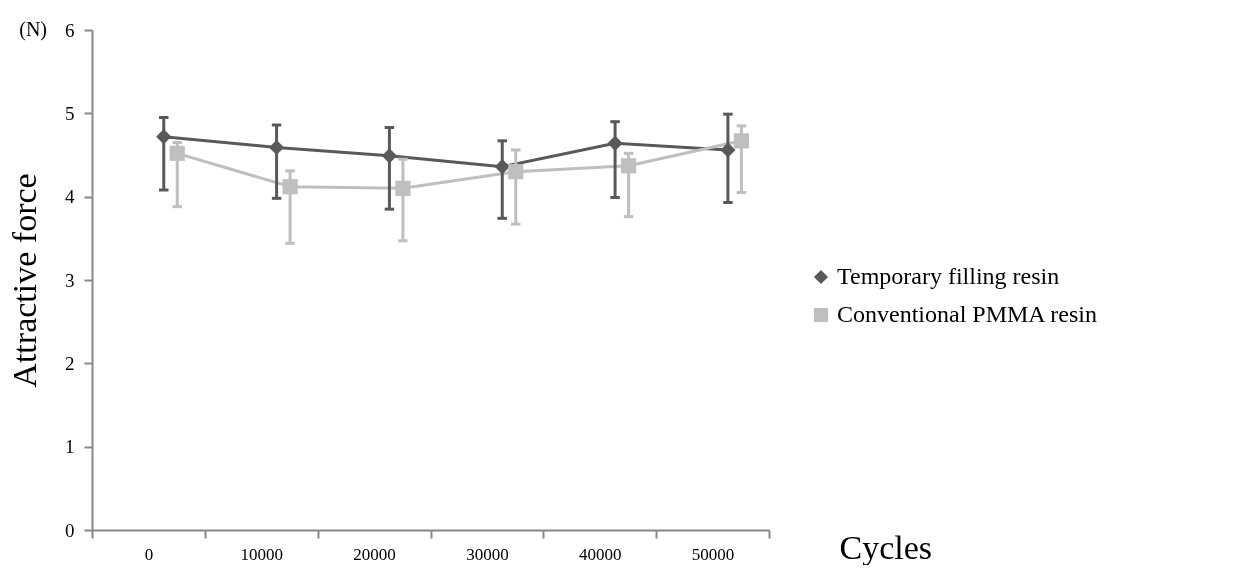 This screenshot has height=572, width=1258. I want to click on x-tick-label: 20000, so click(374, 554).